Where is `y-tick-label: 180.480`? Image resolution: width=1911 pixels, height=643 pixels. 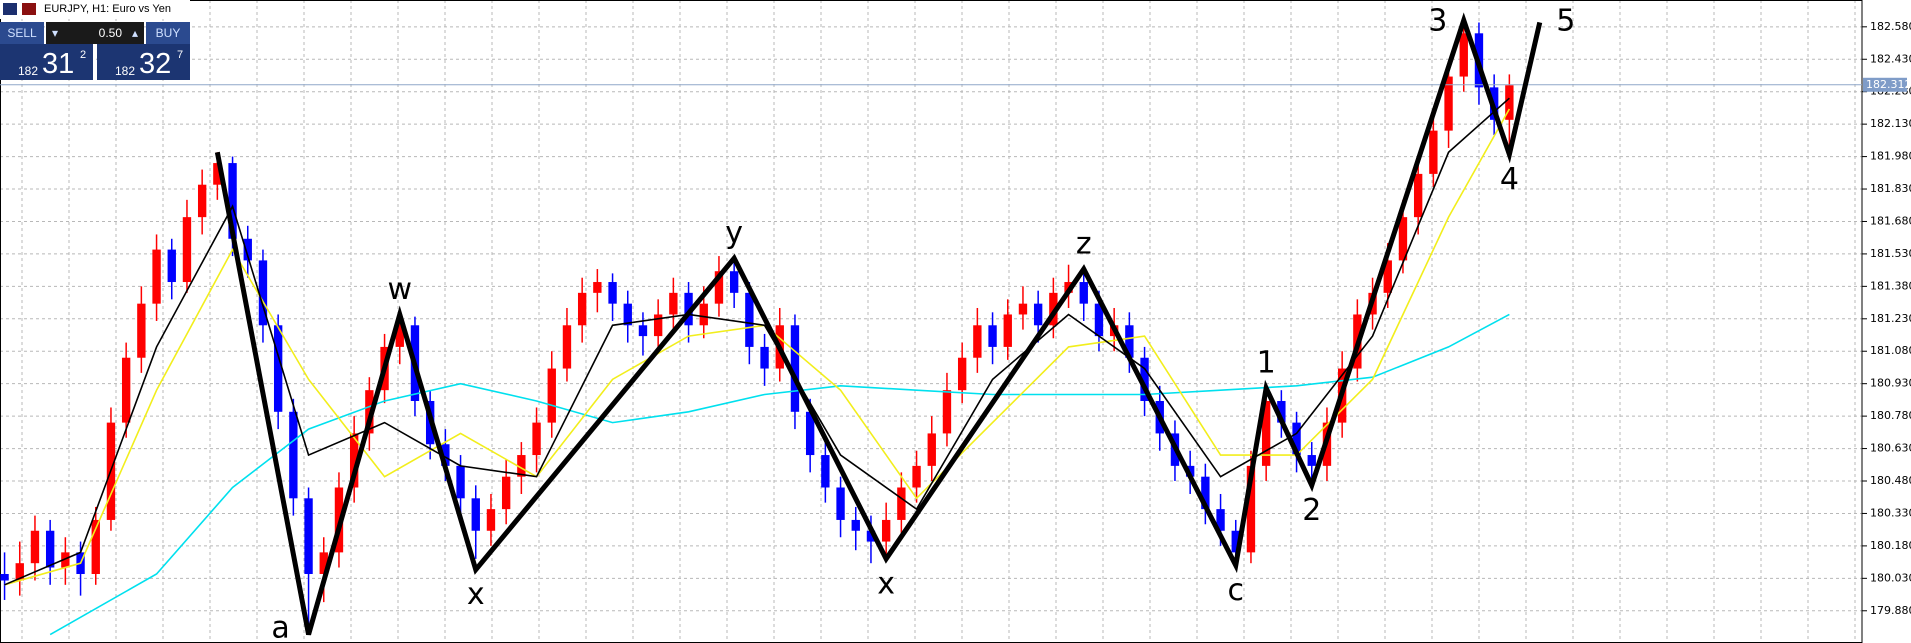
y-tick-label: 180.480 is located at coordinates (1890, 480).